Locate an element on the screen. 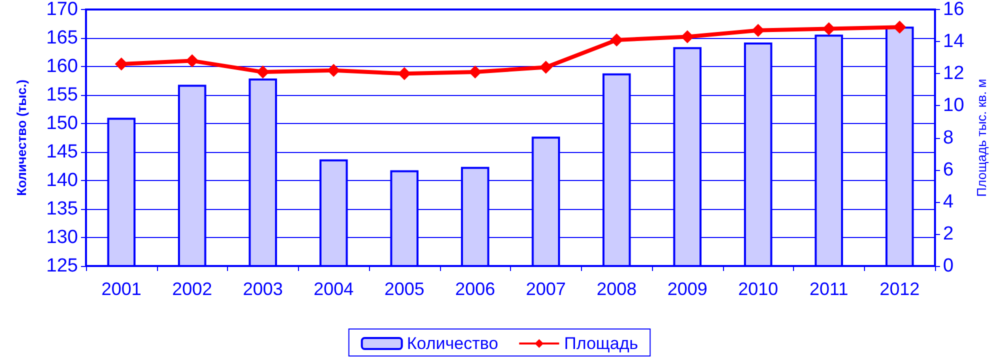 The height and width of the screenshot is (358, 999). x-tick-label: 2004 is located at coordinates (334, 289).